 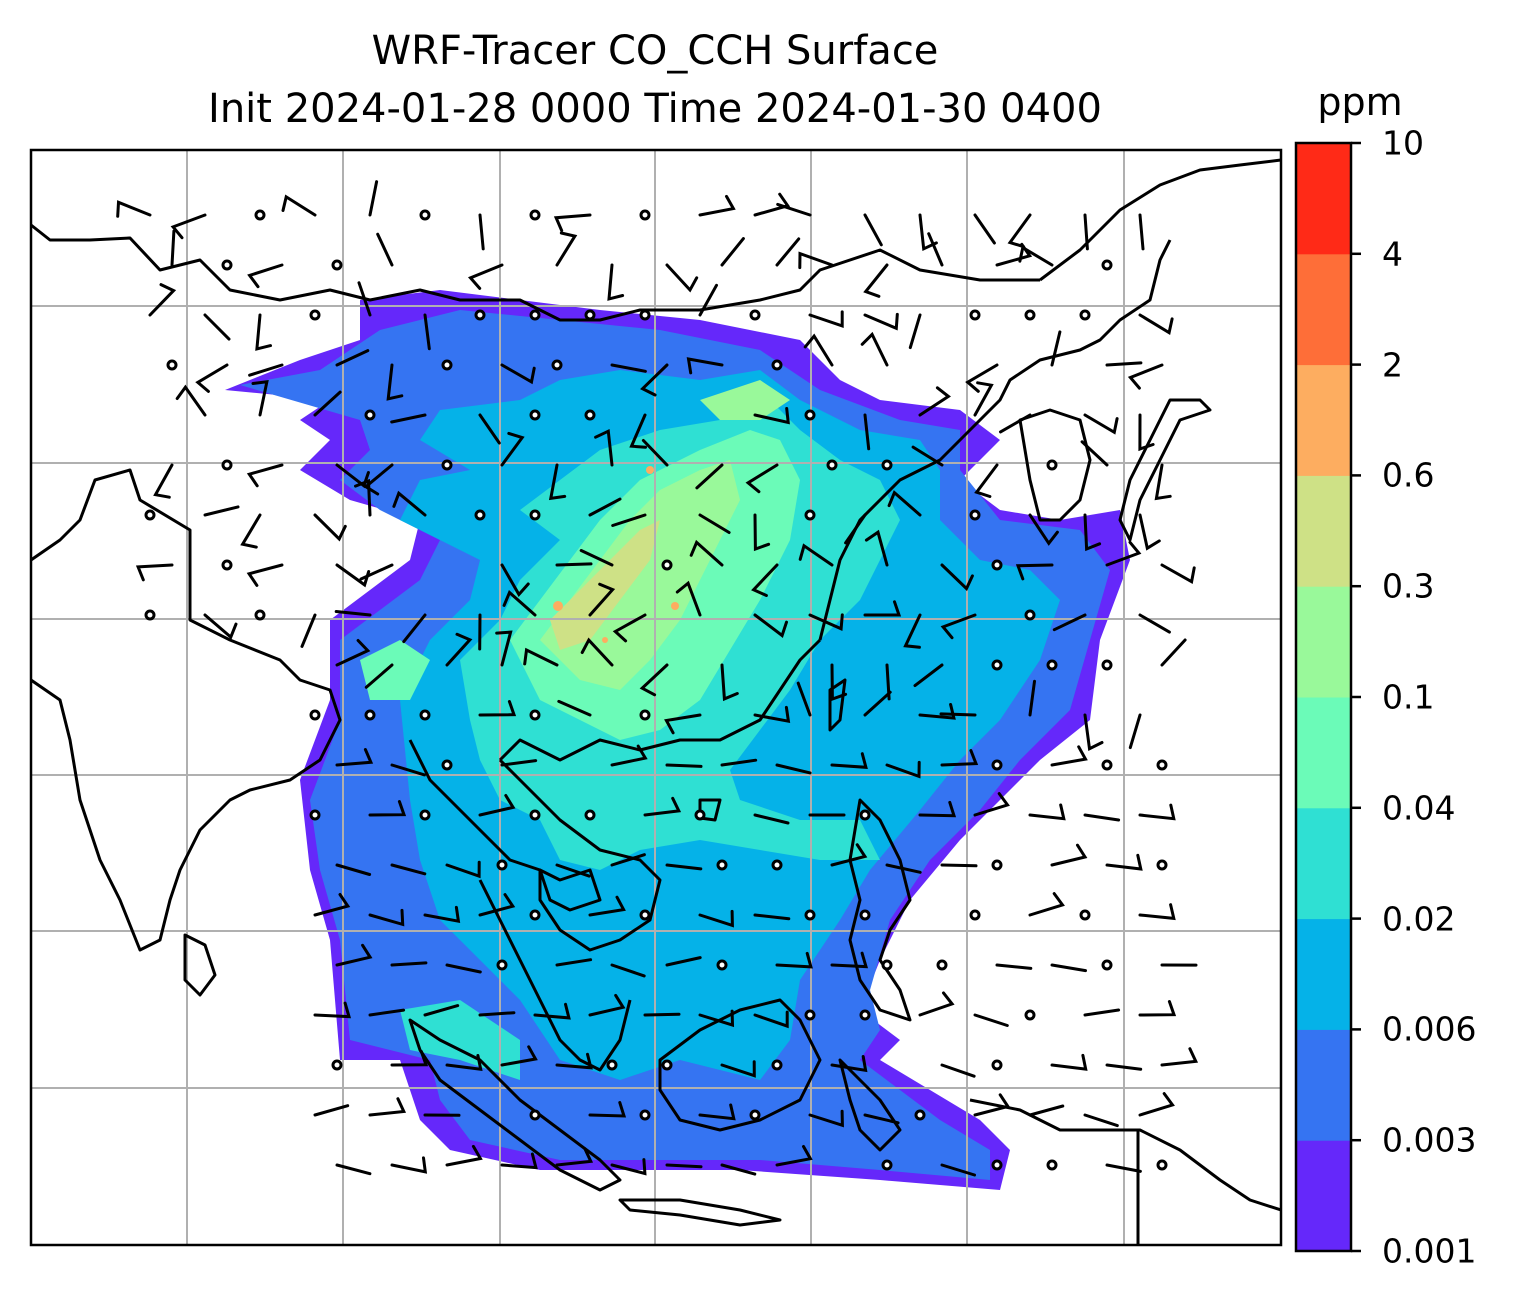 I want to click on field-level-4b, so click(x=460, y=1040).